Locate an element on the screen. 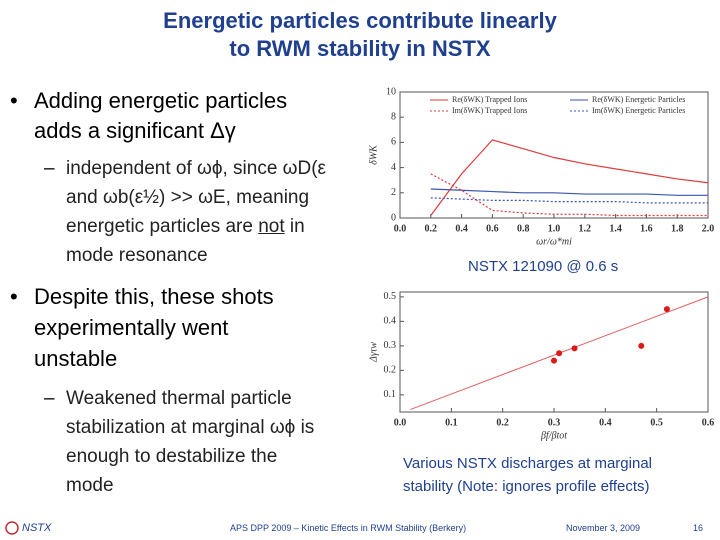 This screenshot has width=720, height=540. x-tick-label: 2.0 is located at coordinates (708, 228).